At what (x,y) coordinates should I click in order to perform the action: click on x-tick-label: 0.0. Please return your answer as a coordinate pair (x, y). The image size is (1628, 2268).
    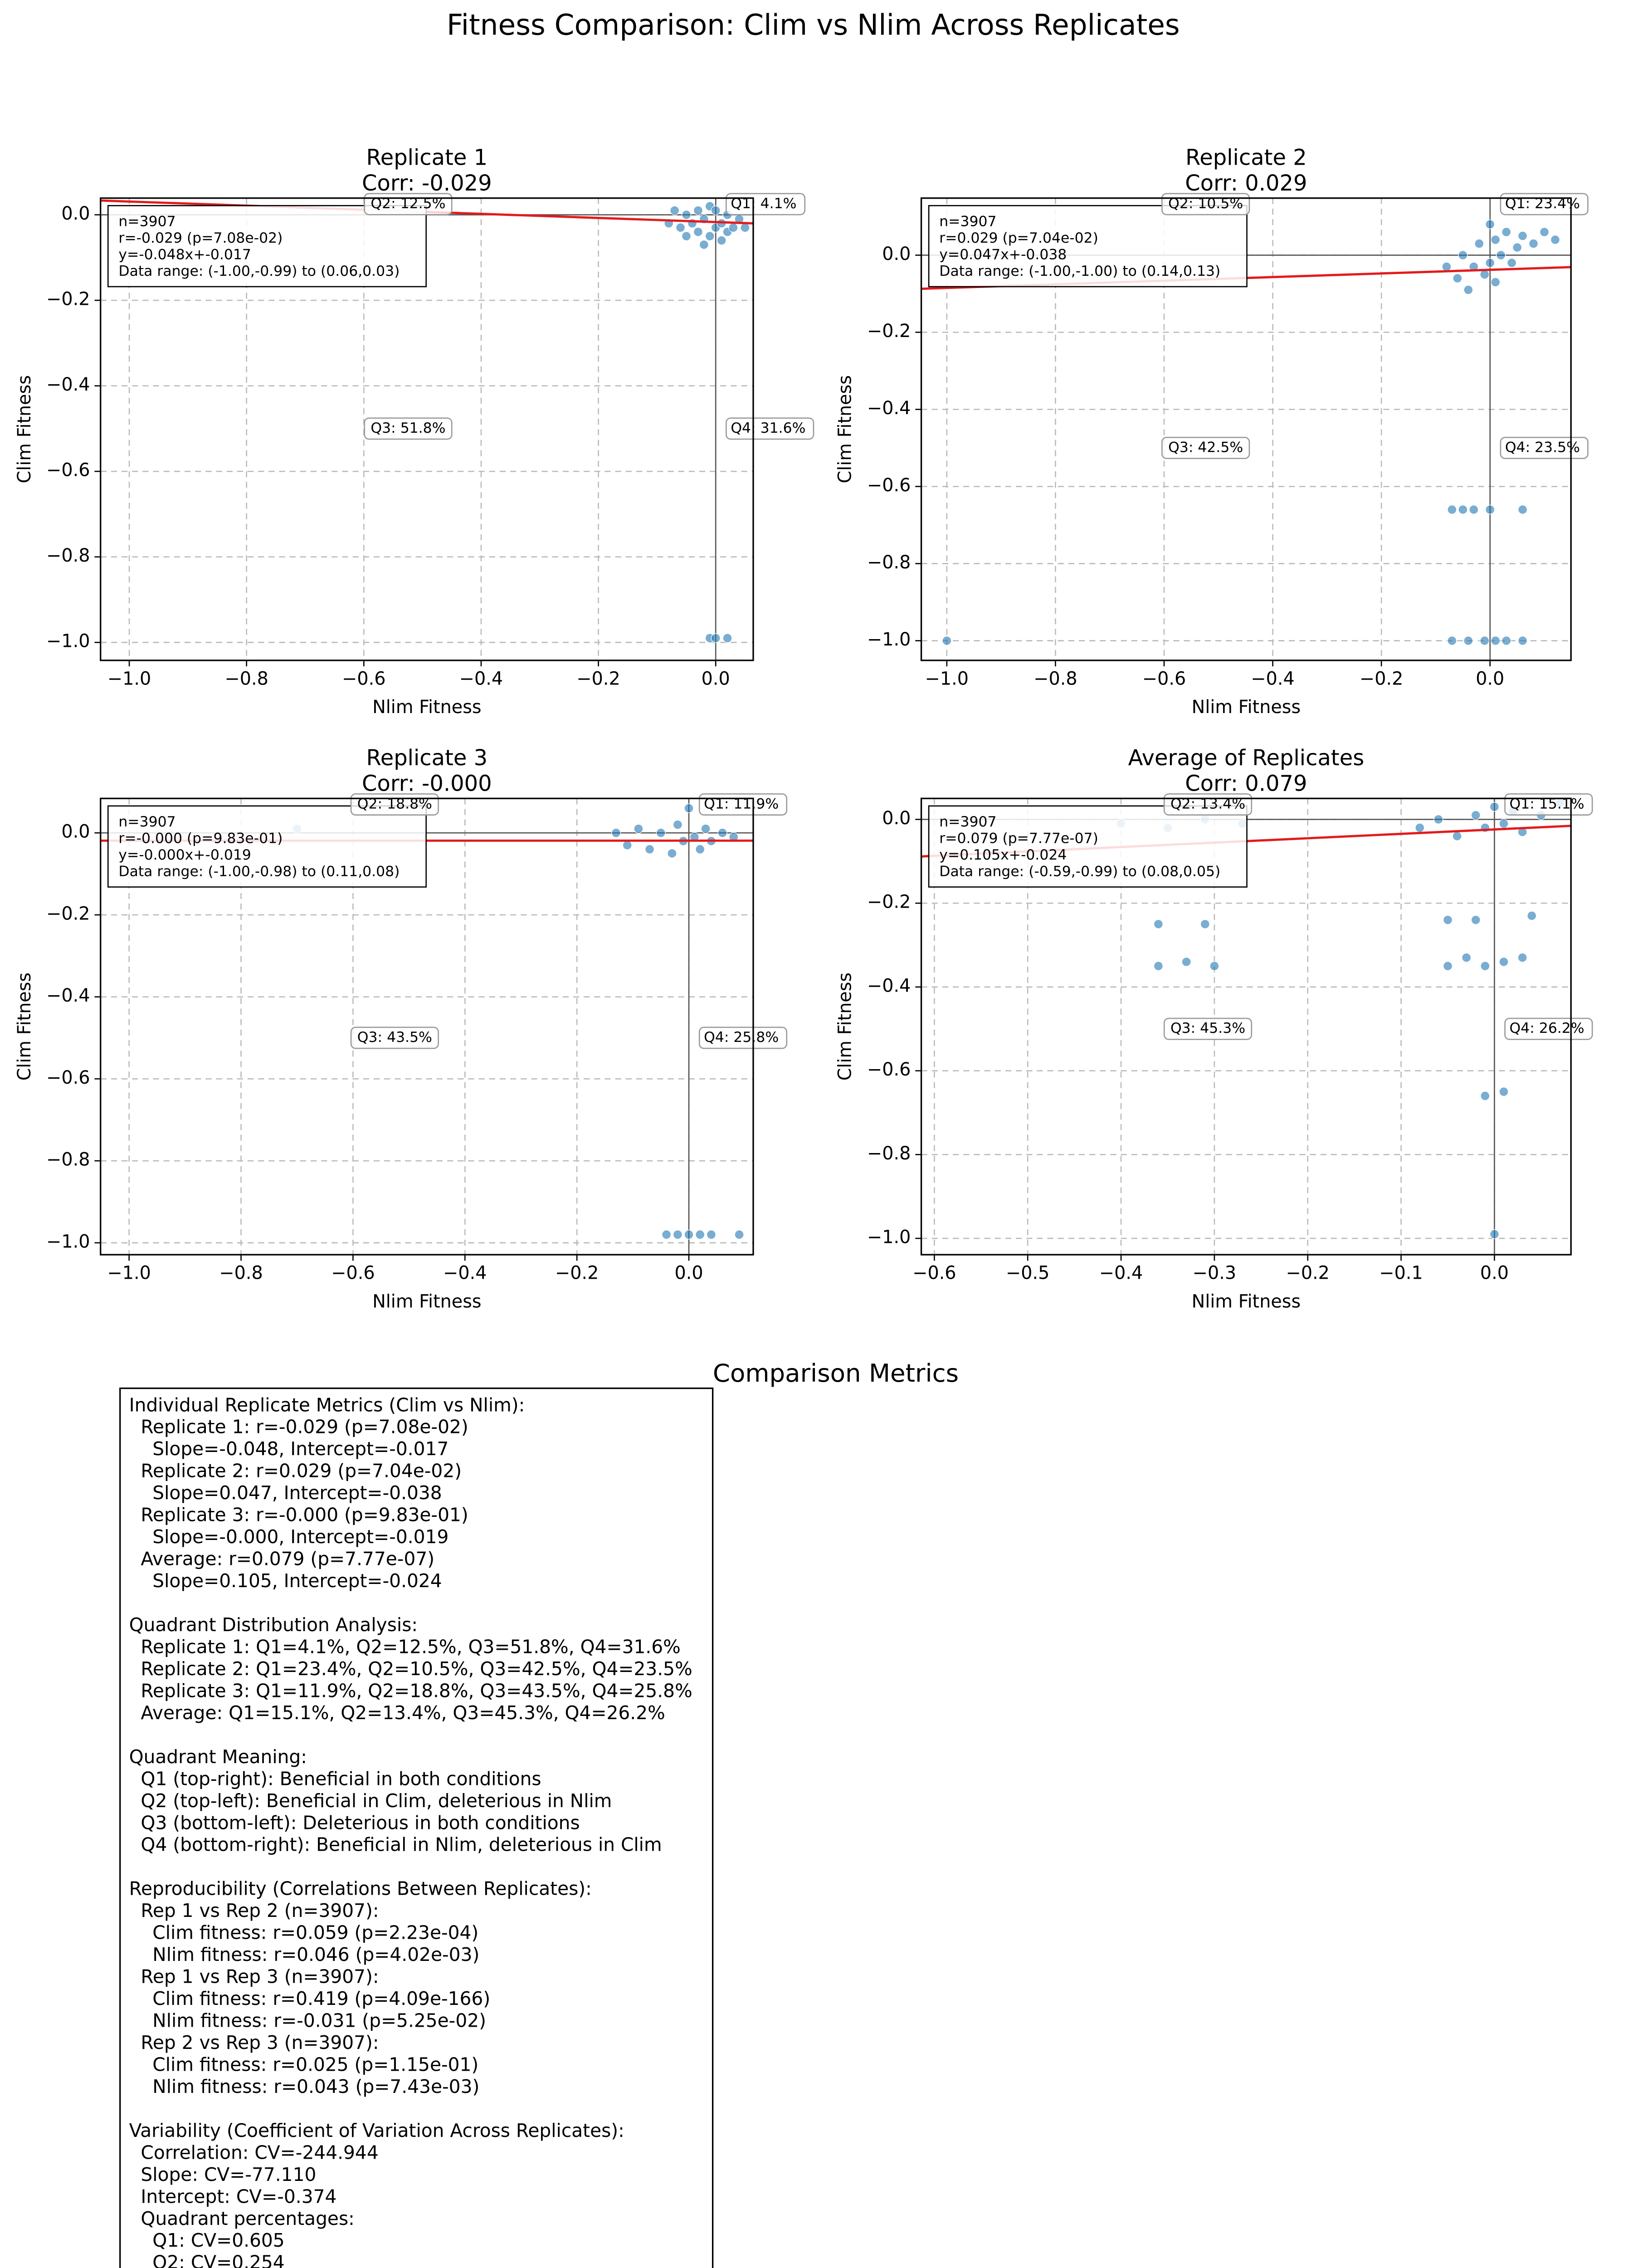
    Looking at the image, I should click on (1490, 678).